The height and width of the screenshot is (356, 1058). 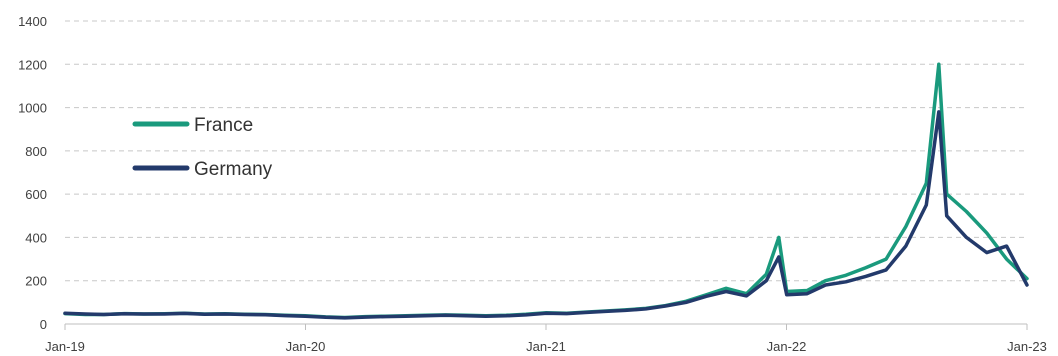 I want to click on y-tick-label: 1000, so click(x=32, y=108).